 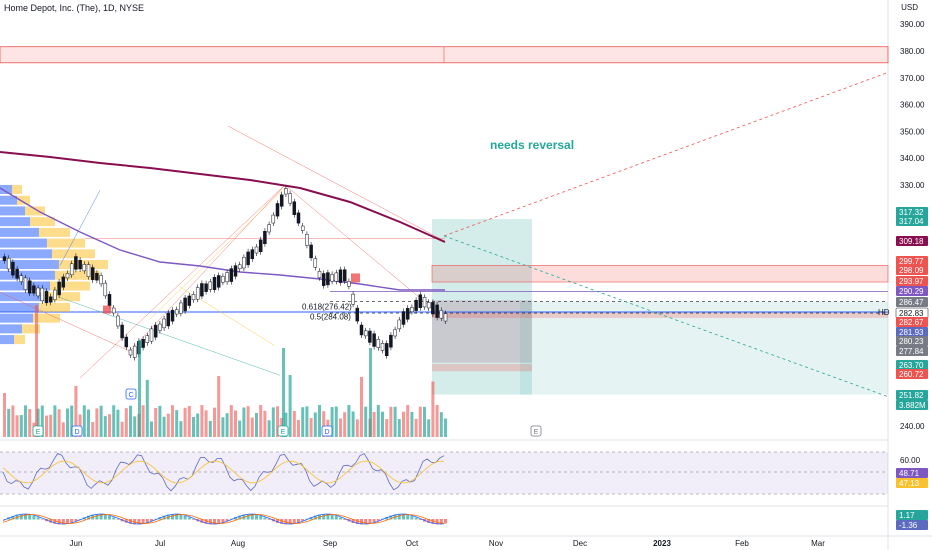 What do you see at coordinates (666, 316) in the screenshot?
I see `trend-projection-down` at bounding box center [666, 316].